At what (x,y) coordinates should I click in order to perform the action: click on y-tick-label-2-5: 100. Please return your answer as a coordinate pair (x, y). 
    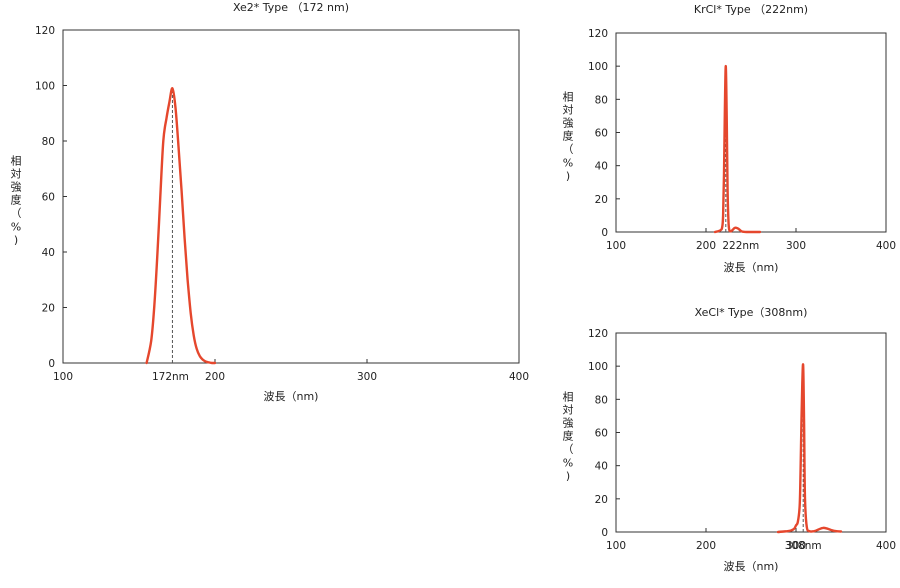
    Looking at the image, I should click on (598, 367).